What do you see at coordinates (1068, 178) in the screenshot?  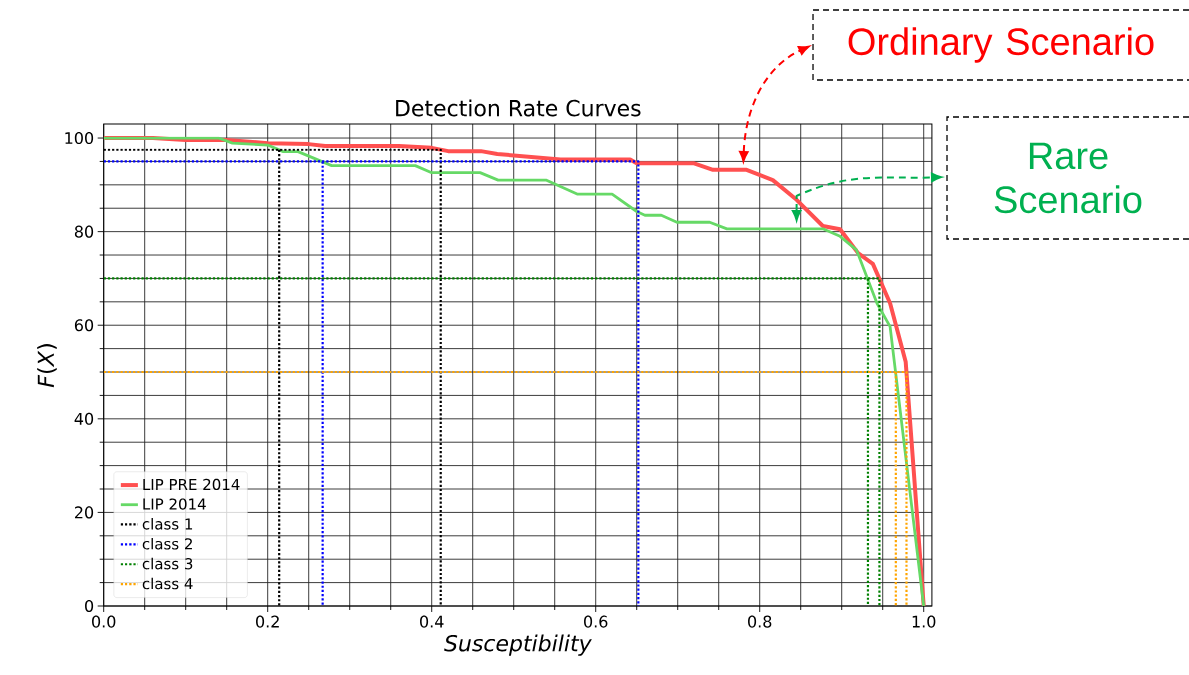 I see `text: Rare Scenario` at bounding box center [1068, 178].